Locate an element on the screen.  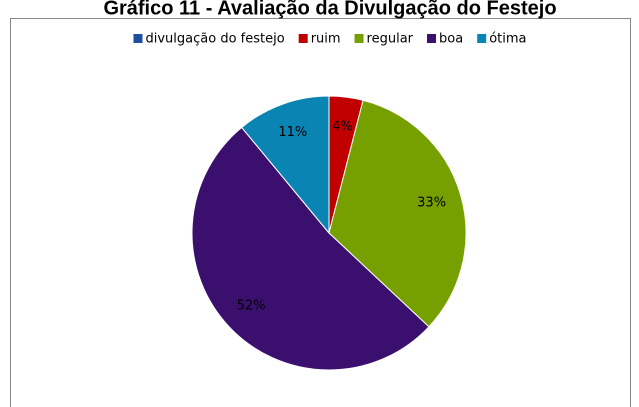
legend-label: regular is located at coordinates (390, 39).